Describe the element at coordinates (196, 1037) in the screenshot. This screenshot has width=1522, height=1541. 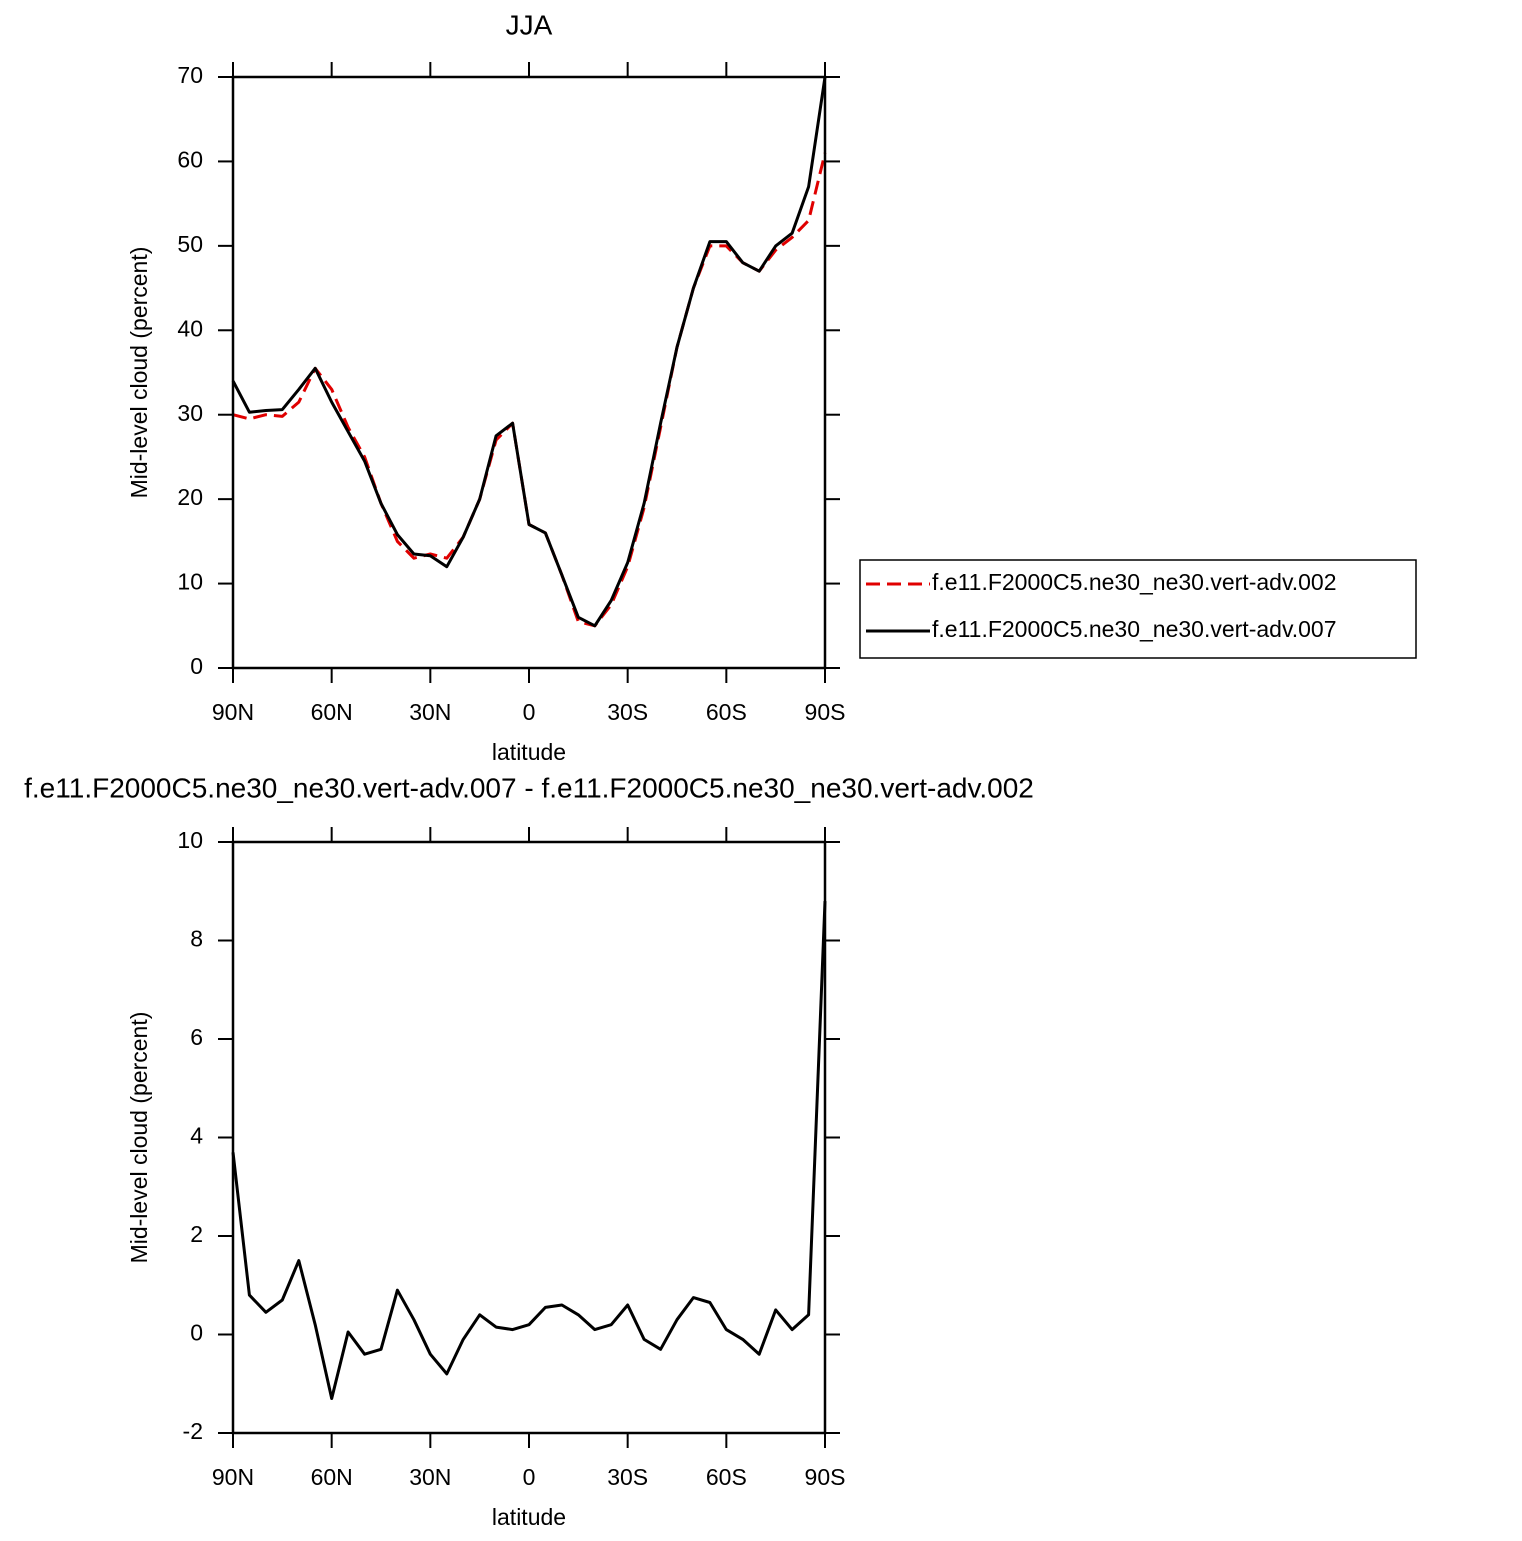
I see `y-tick-label: 6` at that location.